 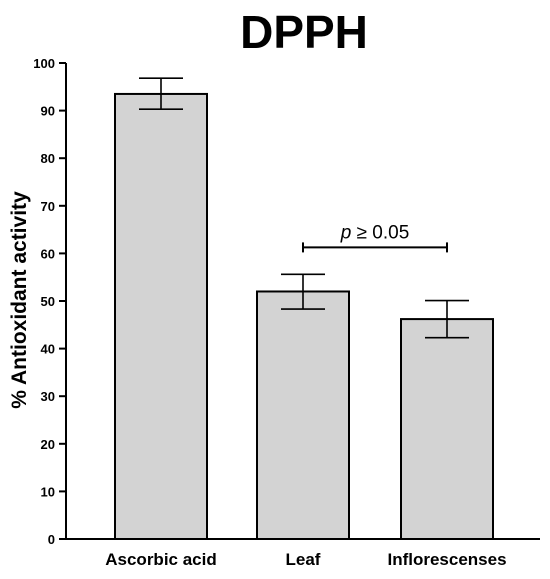 What do you see at coordinates (44, 63) in the screenshot?
I see `y-tick-label: 100` at bounding box center [44, 63].